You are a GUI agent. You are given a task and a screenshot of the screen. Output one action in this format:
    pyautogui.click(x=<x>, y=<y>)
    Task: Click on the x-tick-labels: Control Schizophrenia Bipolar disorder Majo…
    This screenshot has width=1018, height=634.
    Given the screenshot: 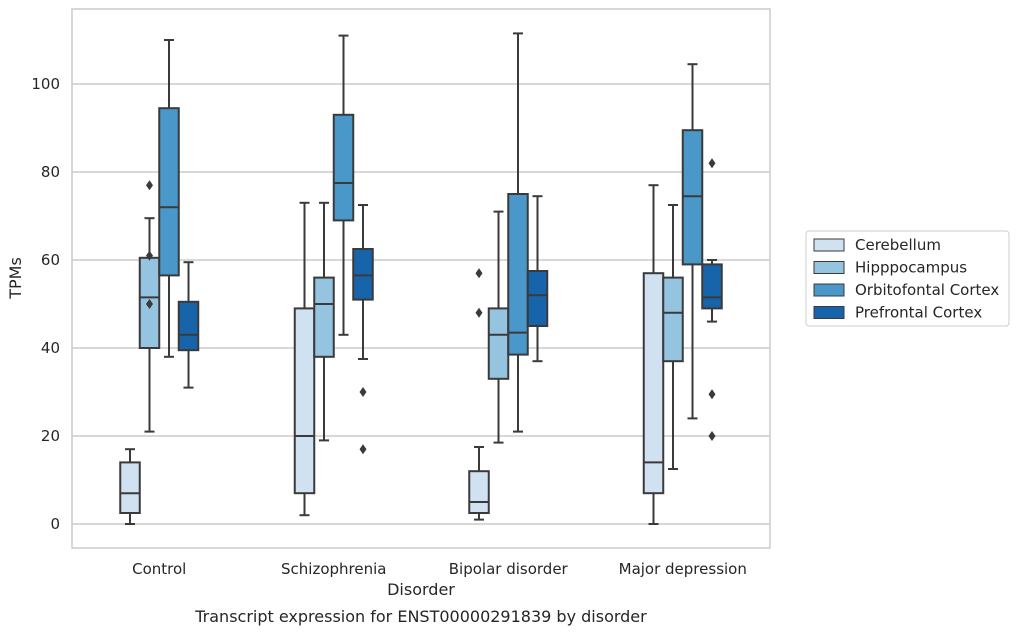 What is the action you would take?
    pyautogui.click(x=439, y=569)
    